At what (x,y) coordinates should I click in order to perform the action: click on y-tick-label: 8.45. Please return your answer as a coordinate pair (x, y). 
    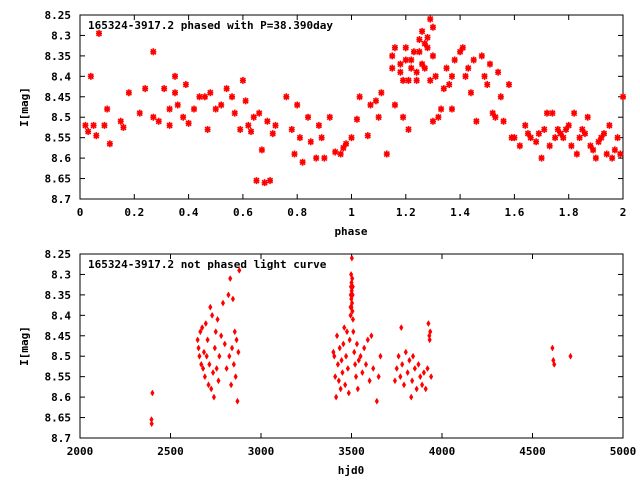
    Looking at the image, I should click on (58, 336).